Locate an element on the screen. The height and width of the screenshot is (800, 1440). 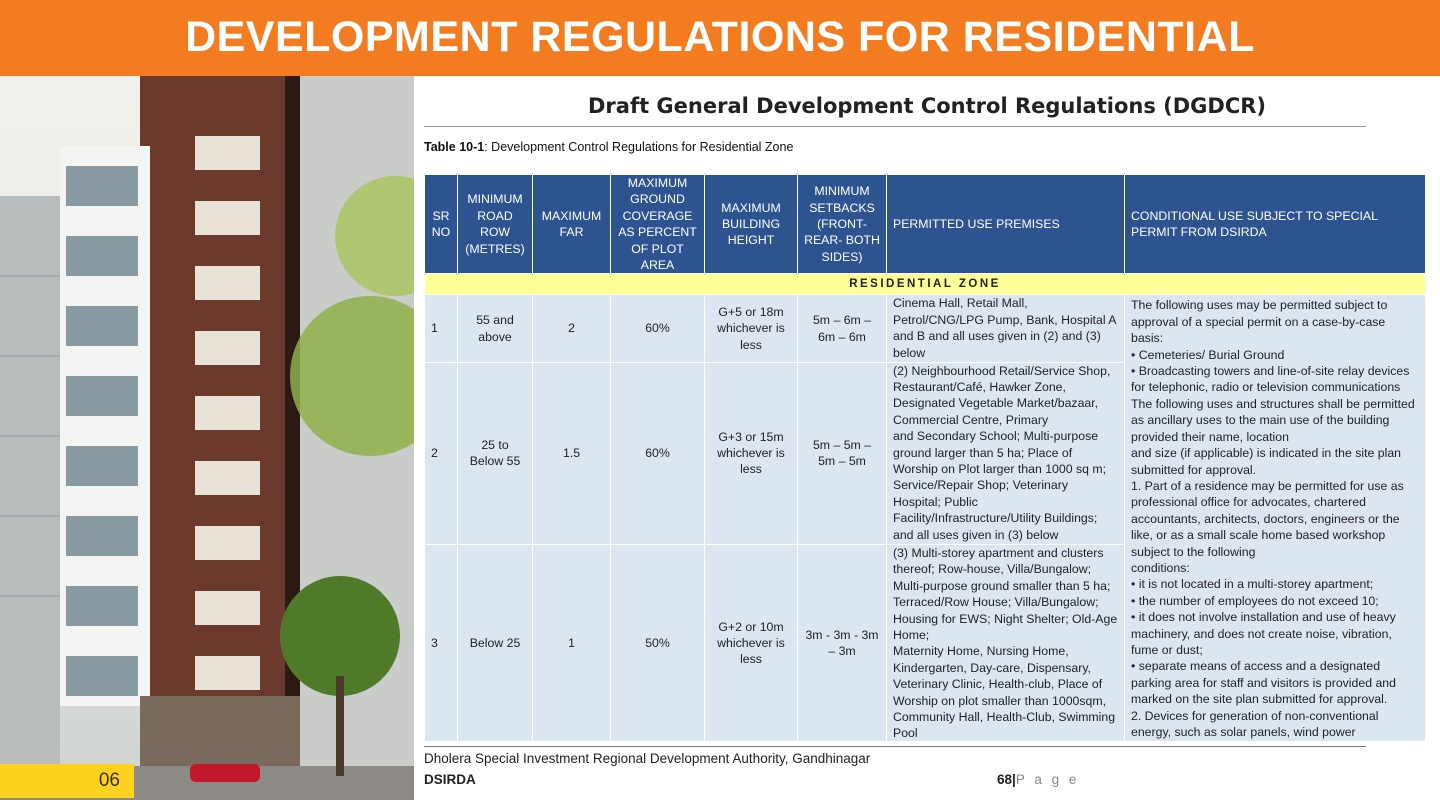
footer-short: DSIRDA is located at coordinates (450, 779).